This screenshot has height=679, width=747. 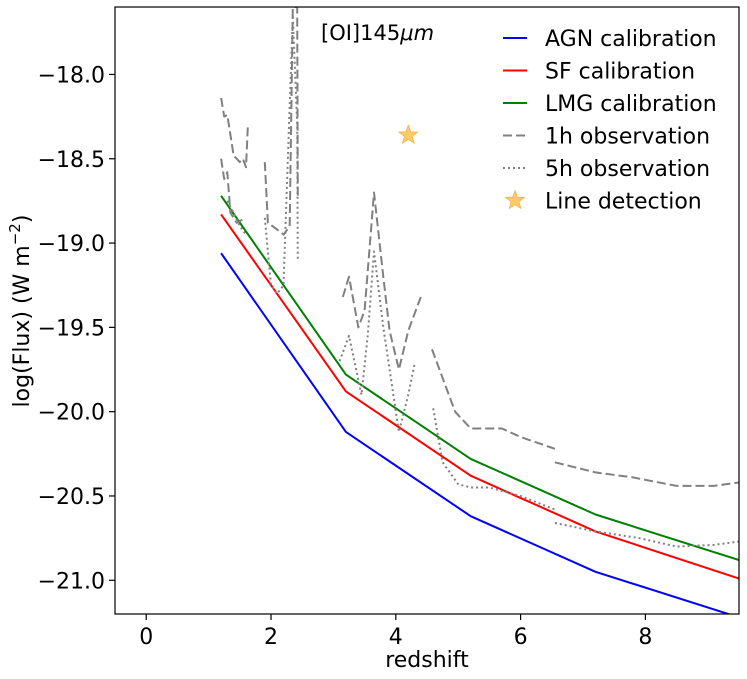 What do you see at coordinates (15, 234) in the screenshot?
I see `y-axis-label-exponent: −2` at bounding box center [15, 234].